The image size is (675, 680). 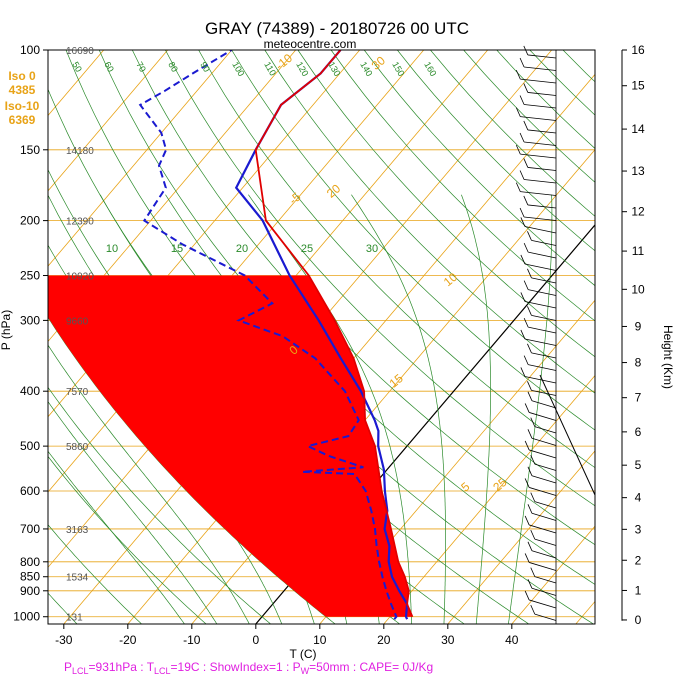 I want to click on height-tick-label-13: 13, so click(x=638, y=171).